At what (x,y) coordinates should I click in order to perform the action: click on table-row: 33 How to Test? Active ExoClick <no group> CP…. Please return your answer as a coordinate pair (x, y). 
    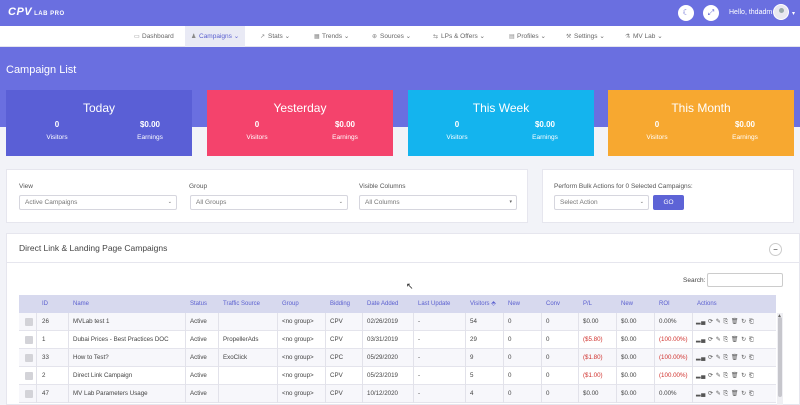
    Looking at the image, I should click on (397, 358).